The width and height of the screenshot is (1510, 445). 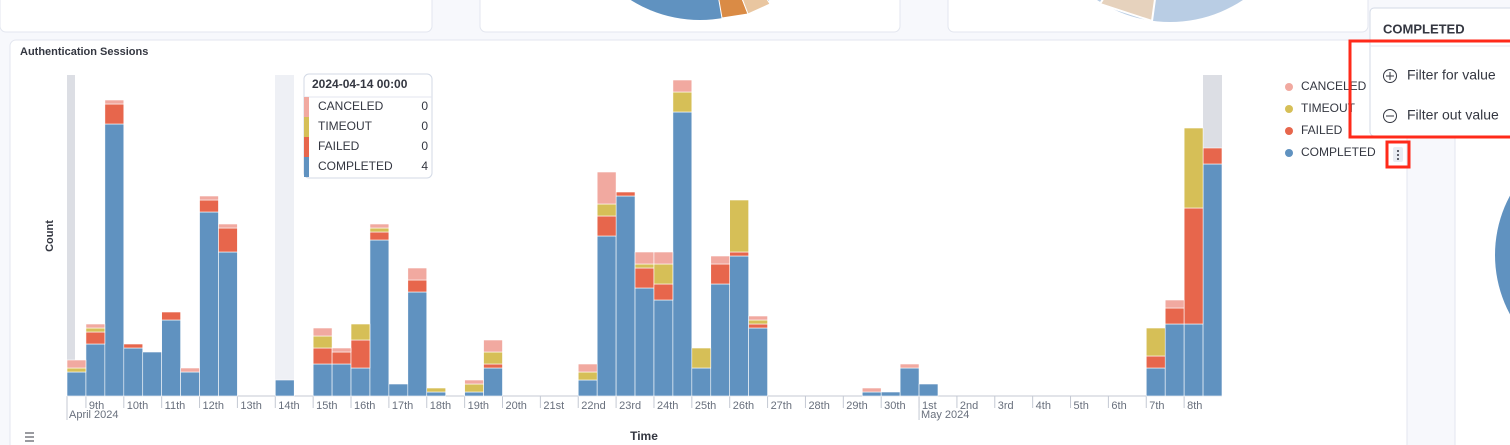 What do you see at coordinates (1156, 406) in the screenshot?
I see `x-tick-label: 7th` at bounding box center [1156, 406].